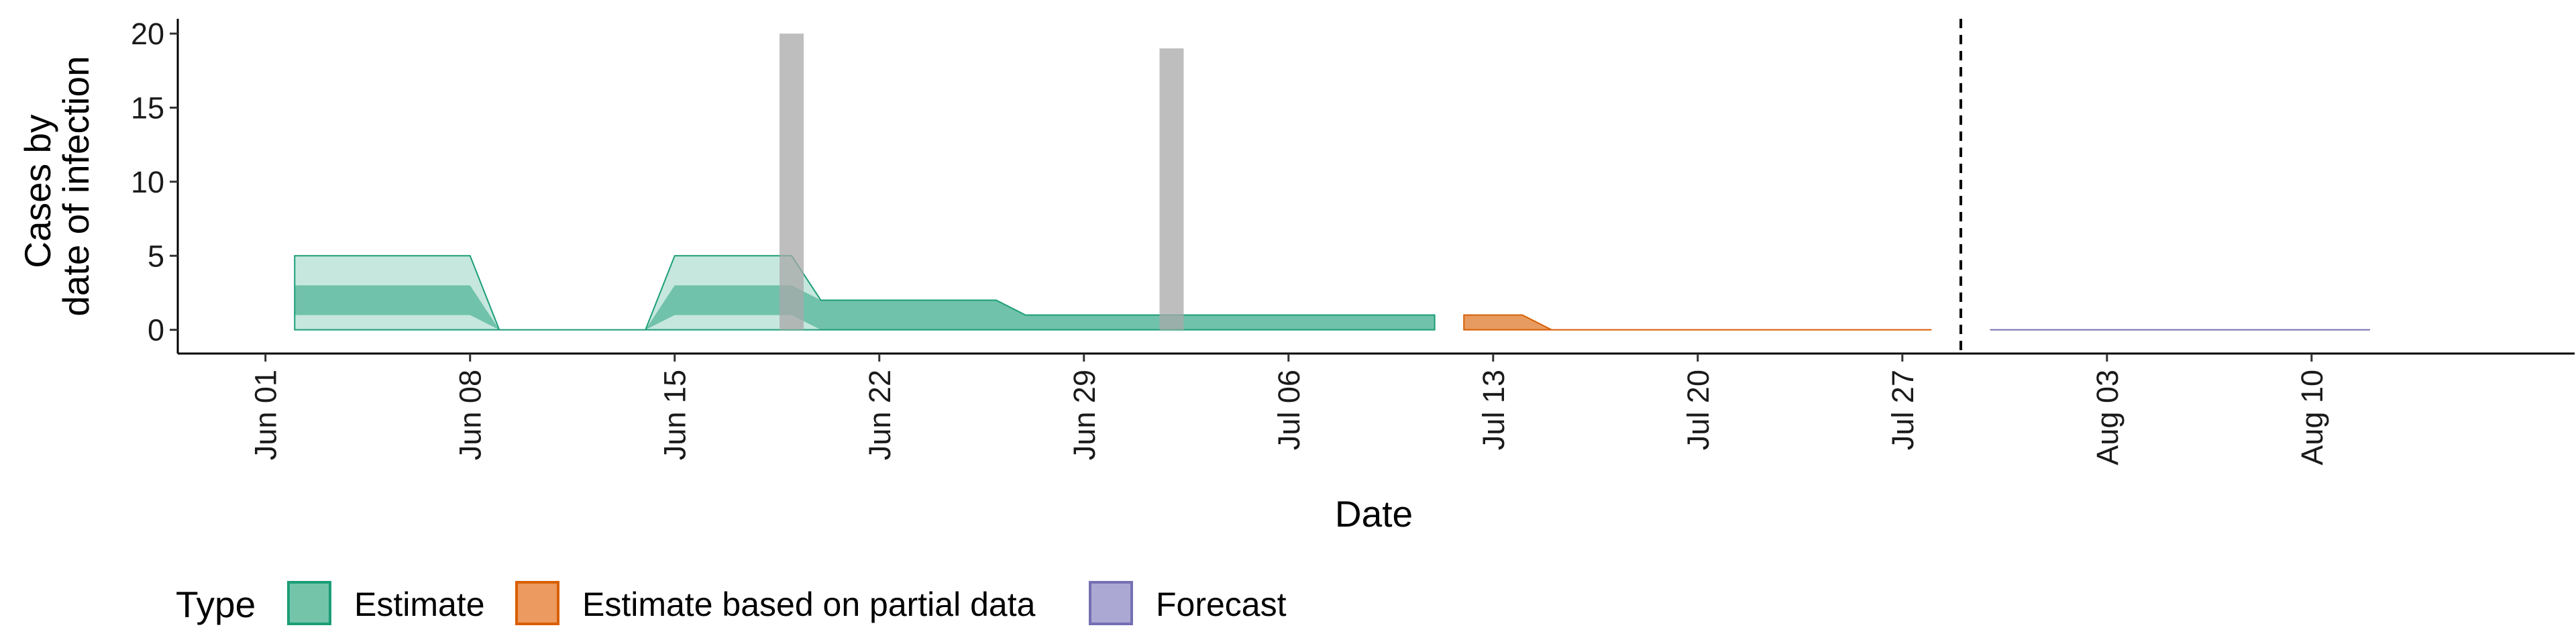  I want to click on legend-label-0: Estimate, so click(419, 604).